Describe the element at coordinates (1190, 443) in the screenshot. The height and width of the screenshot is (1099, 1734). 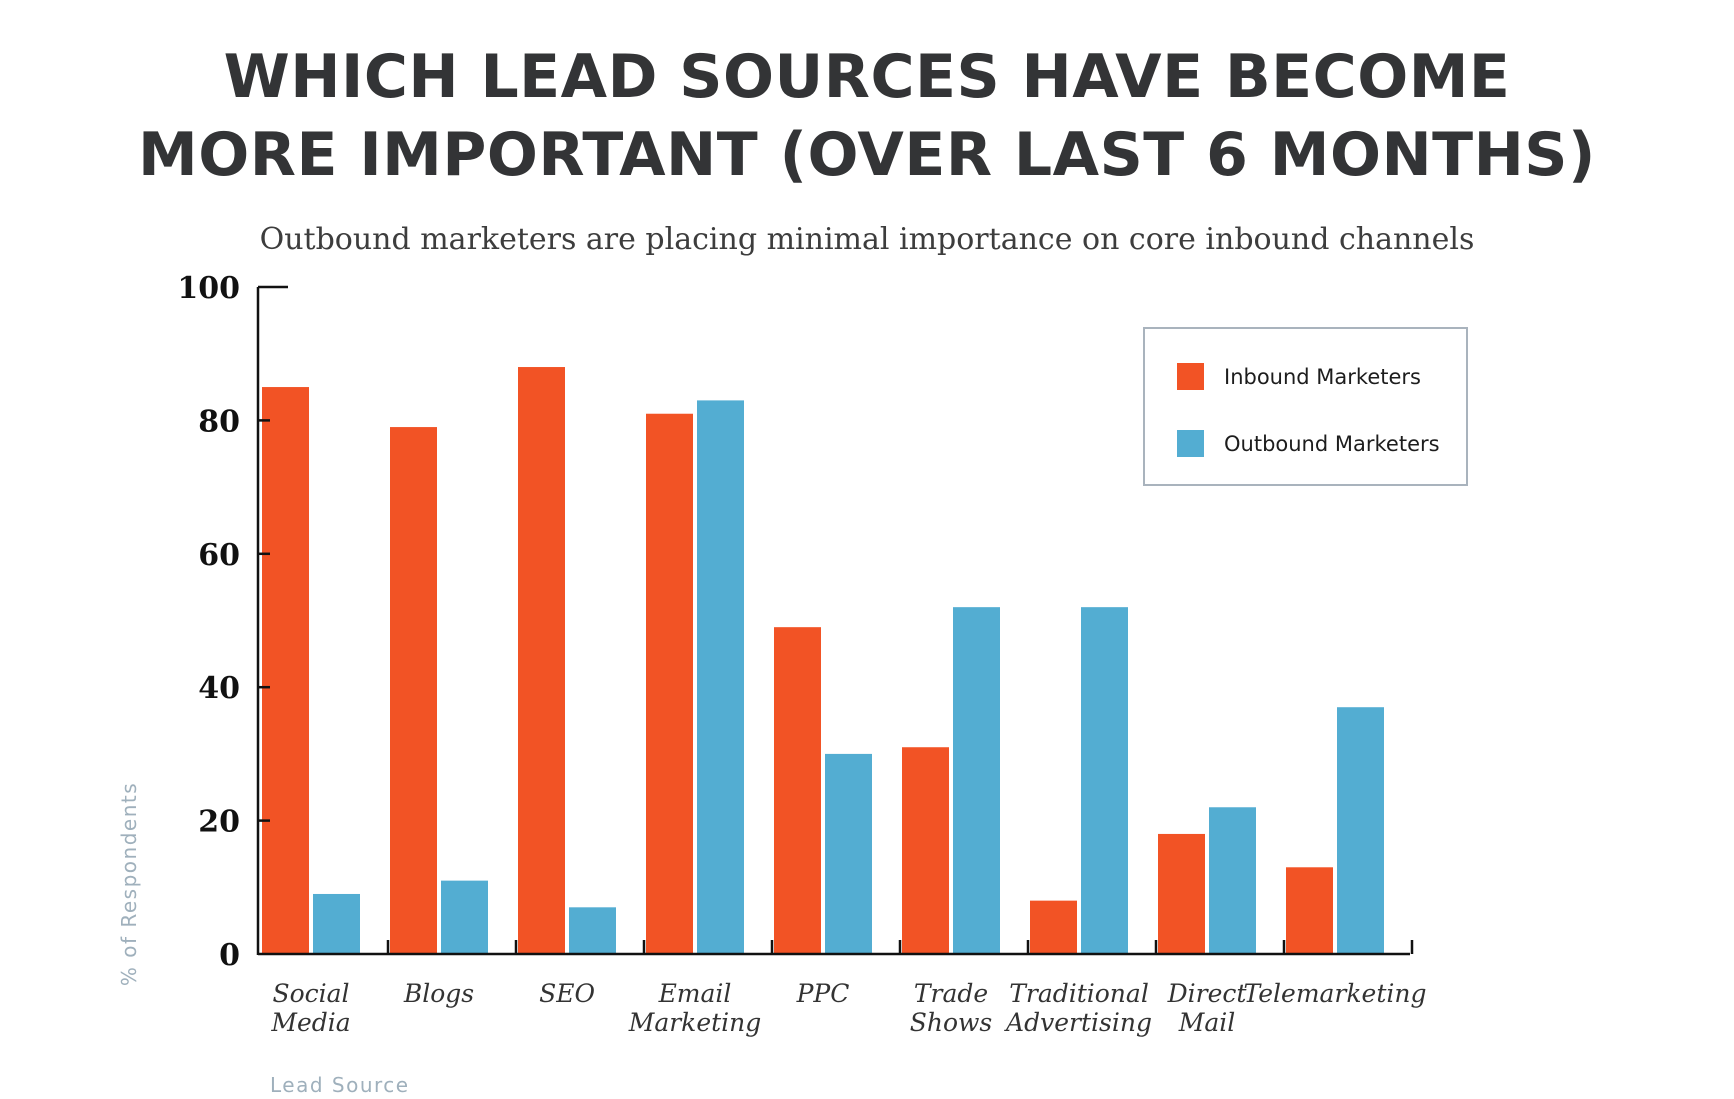
I see `legend-swatch-outbound` at that location.